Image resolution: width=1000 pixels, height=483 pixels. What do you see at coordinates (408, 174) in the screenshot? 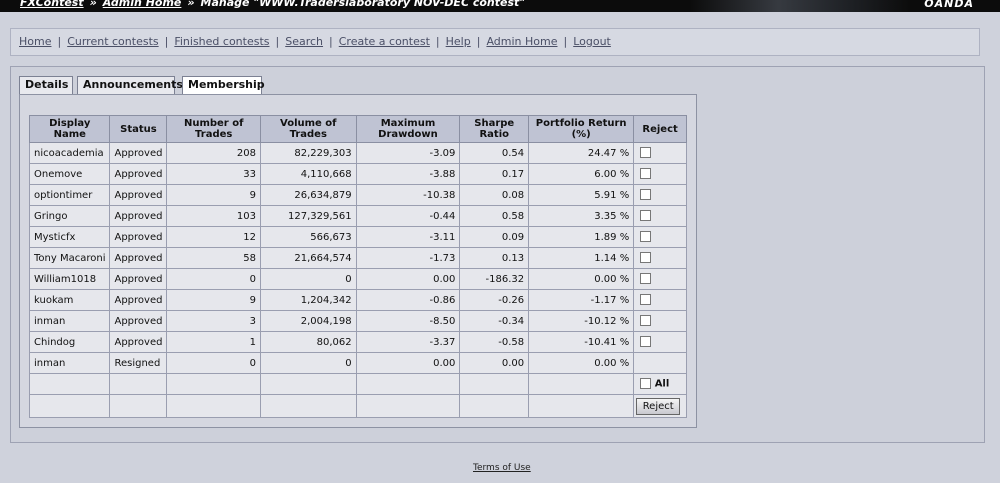
I see `maximum-drawdown-cell: -3.88` at bounding box center [408, 174].